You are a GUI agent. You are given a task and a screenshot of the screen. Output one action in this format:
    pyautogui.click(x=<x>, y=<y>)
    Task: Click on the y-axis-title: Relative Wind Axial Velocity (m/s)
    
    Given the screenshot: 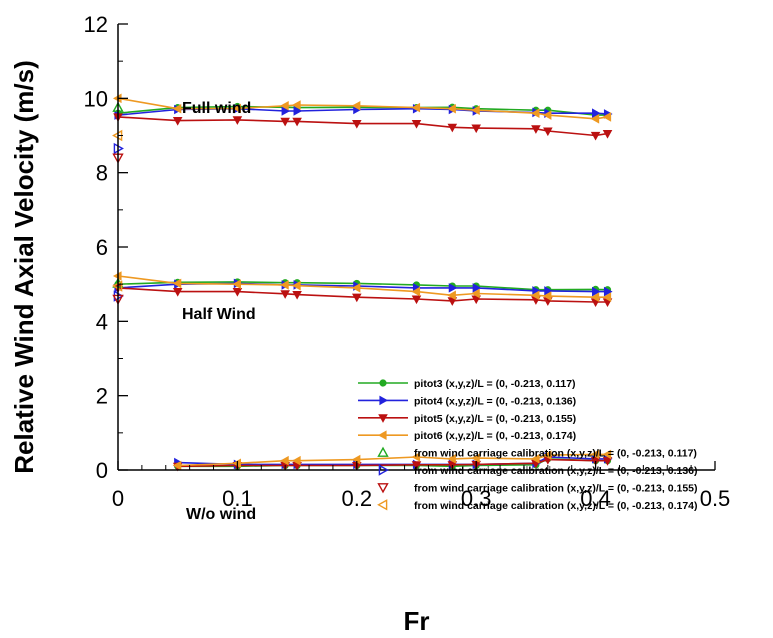 What is the action you would take?
    pyautogui.click(x=24, y=267)
    